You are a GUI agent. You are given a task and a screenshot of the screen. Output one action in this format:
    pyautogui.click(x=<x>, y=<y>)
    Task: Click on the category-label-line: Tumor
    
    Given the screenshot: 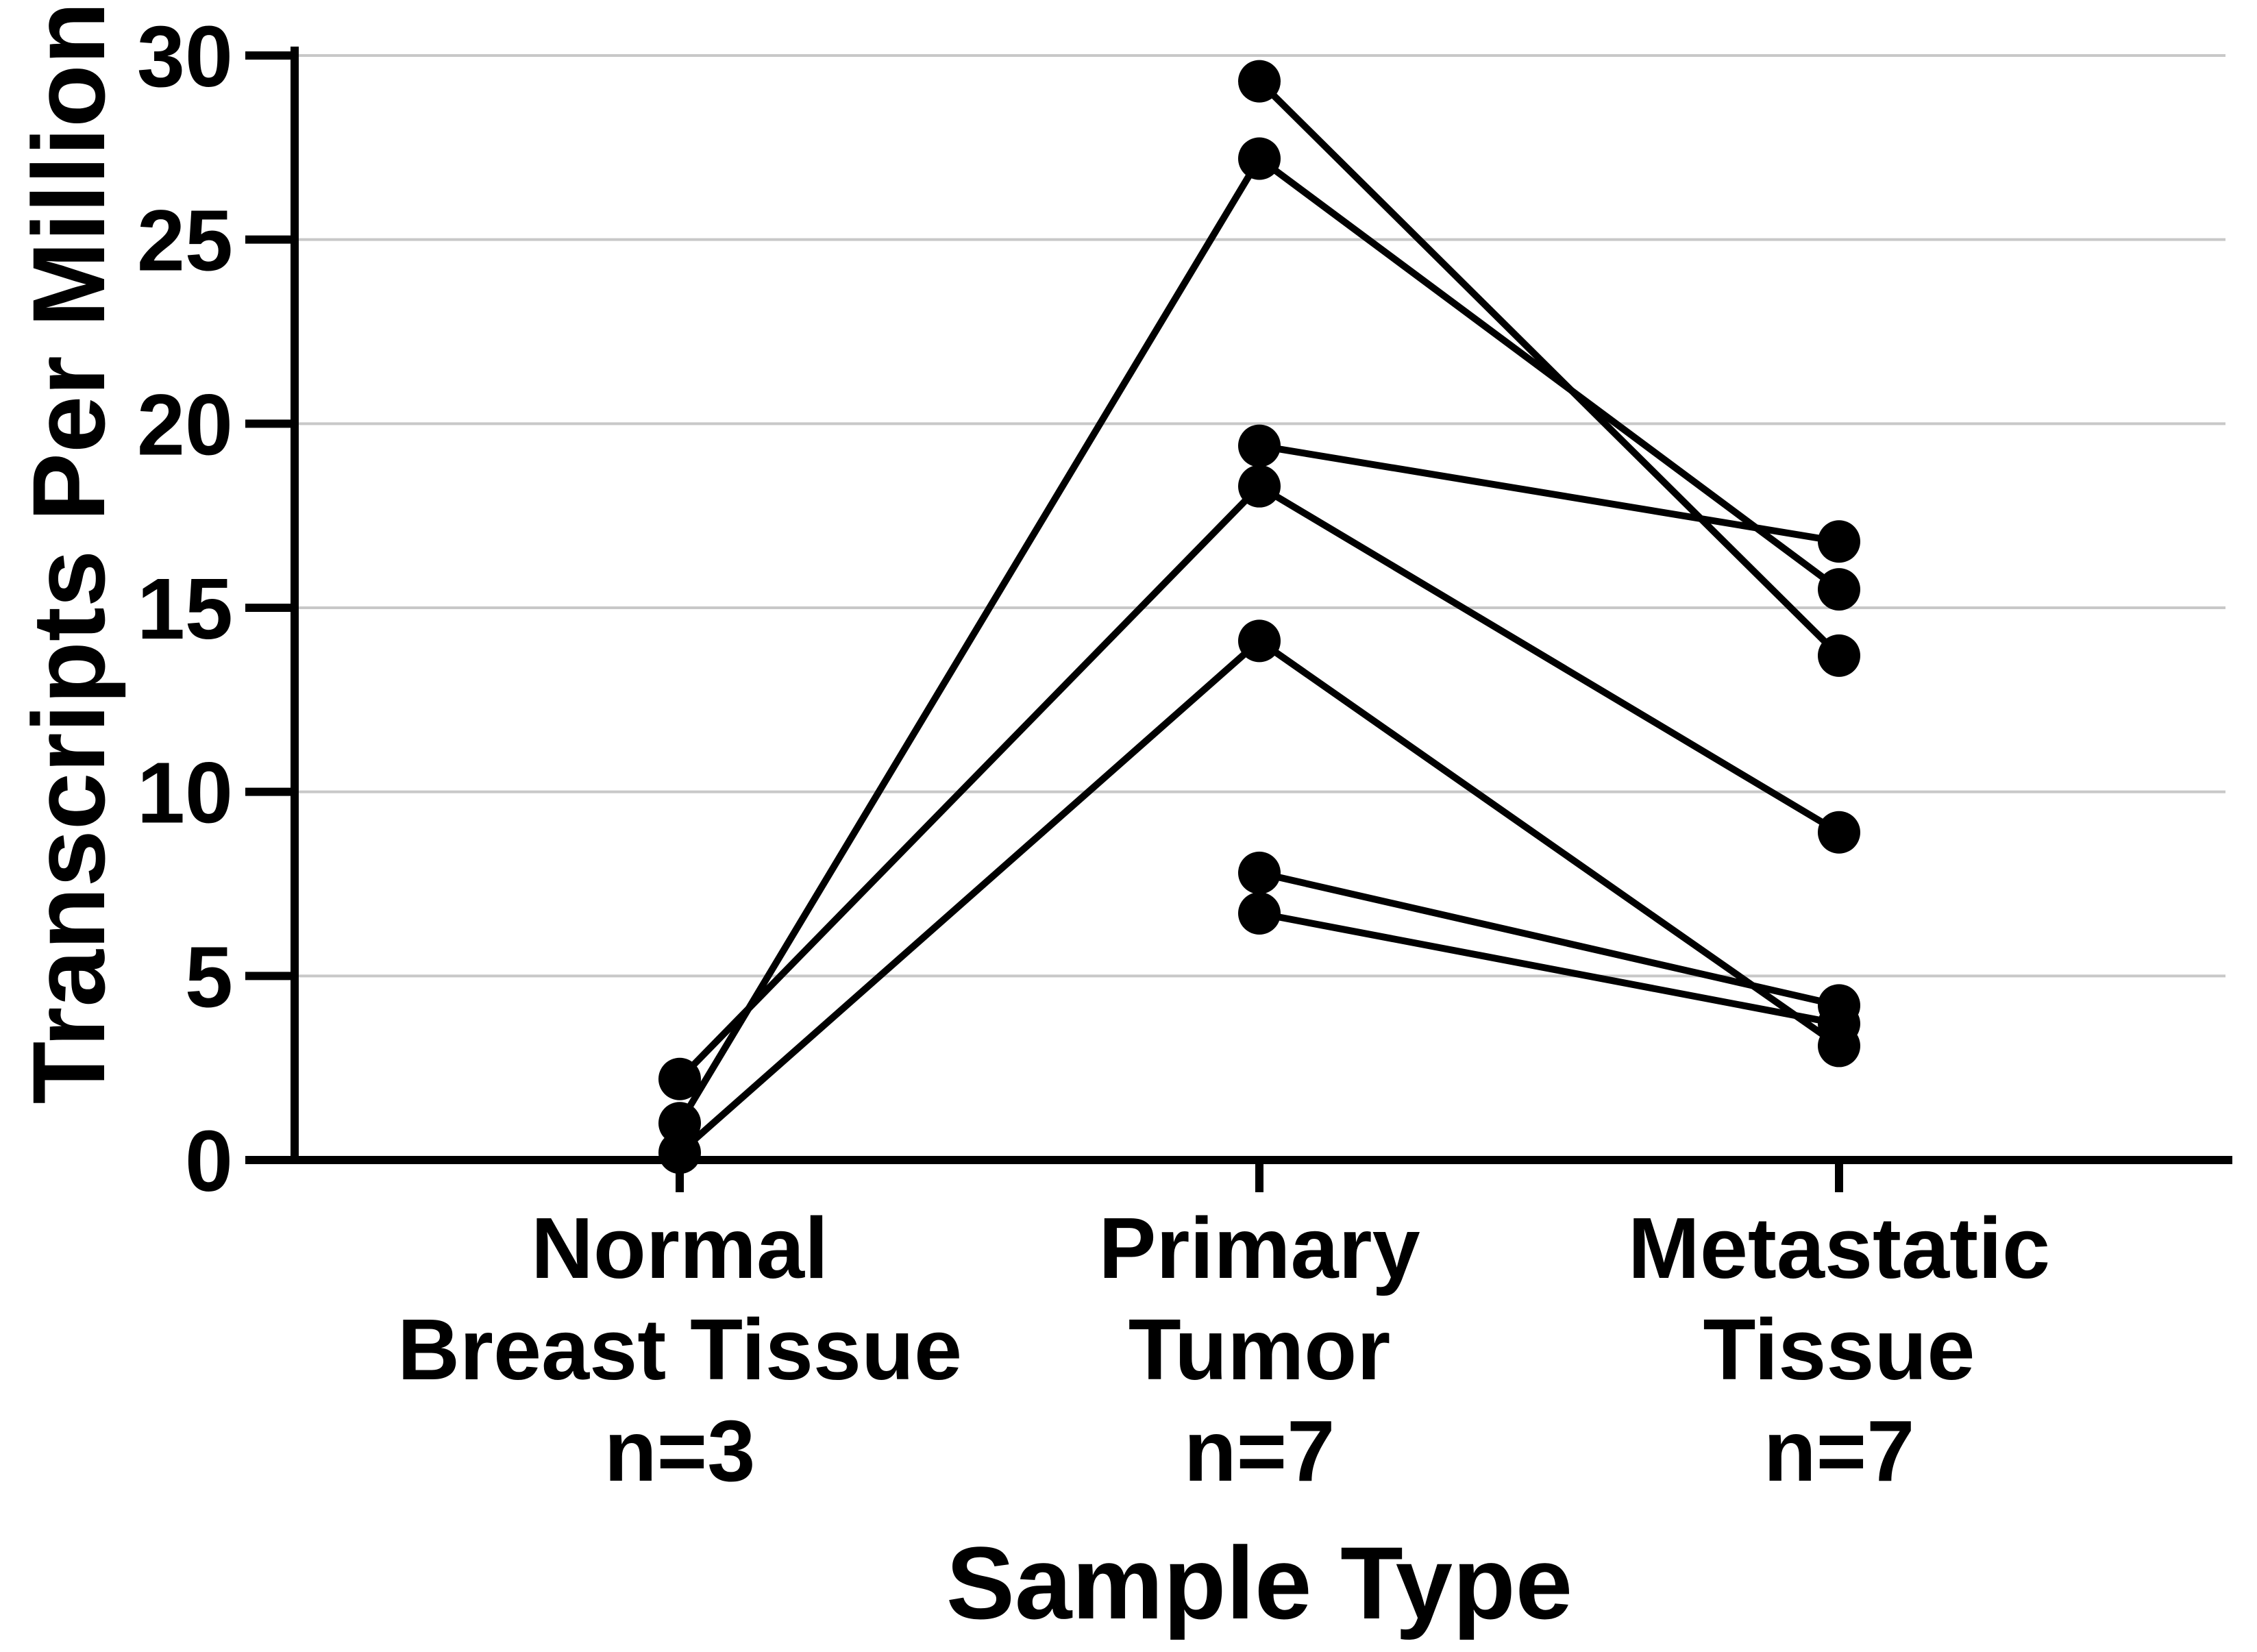 What is the action you would take?
    pyautogui.click(x=1259, y=1349)
    